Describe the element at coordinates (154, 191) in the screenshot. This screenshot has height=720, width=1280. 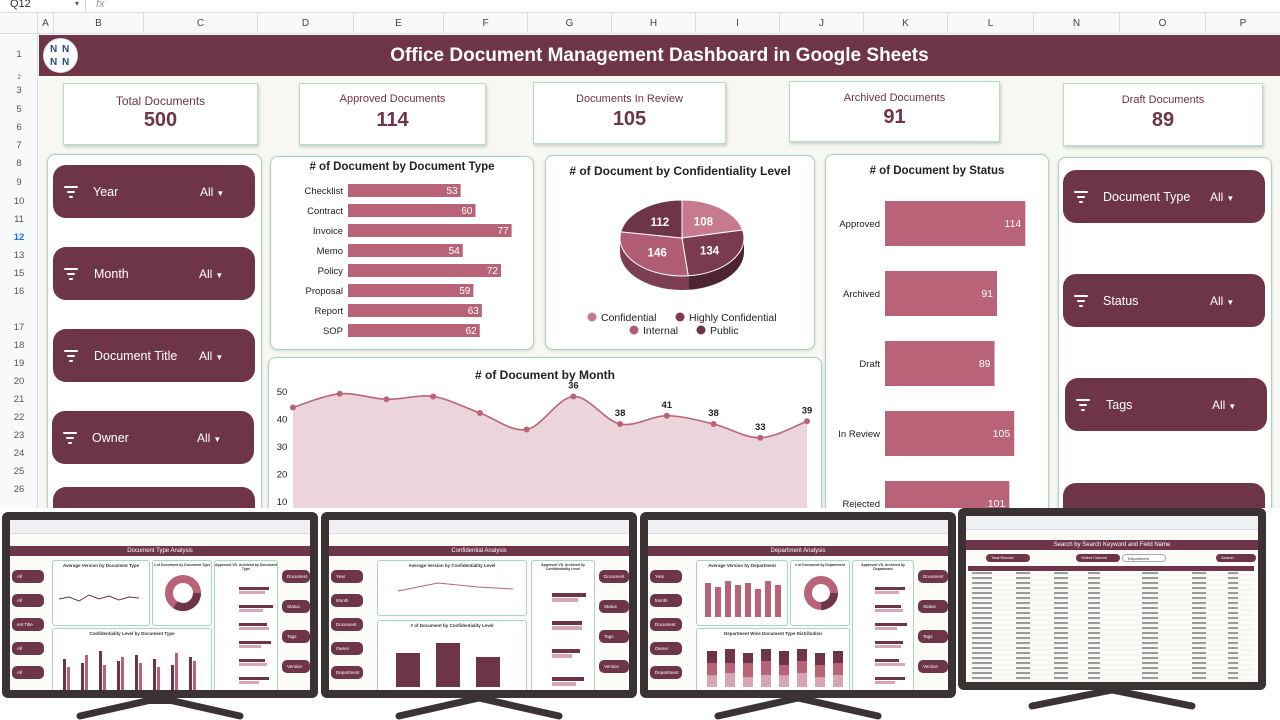
I see `filter-year: Year All ▼` at that location.